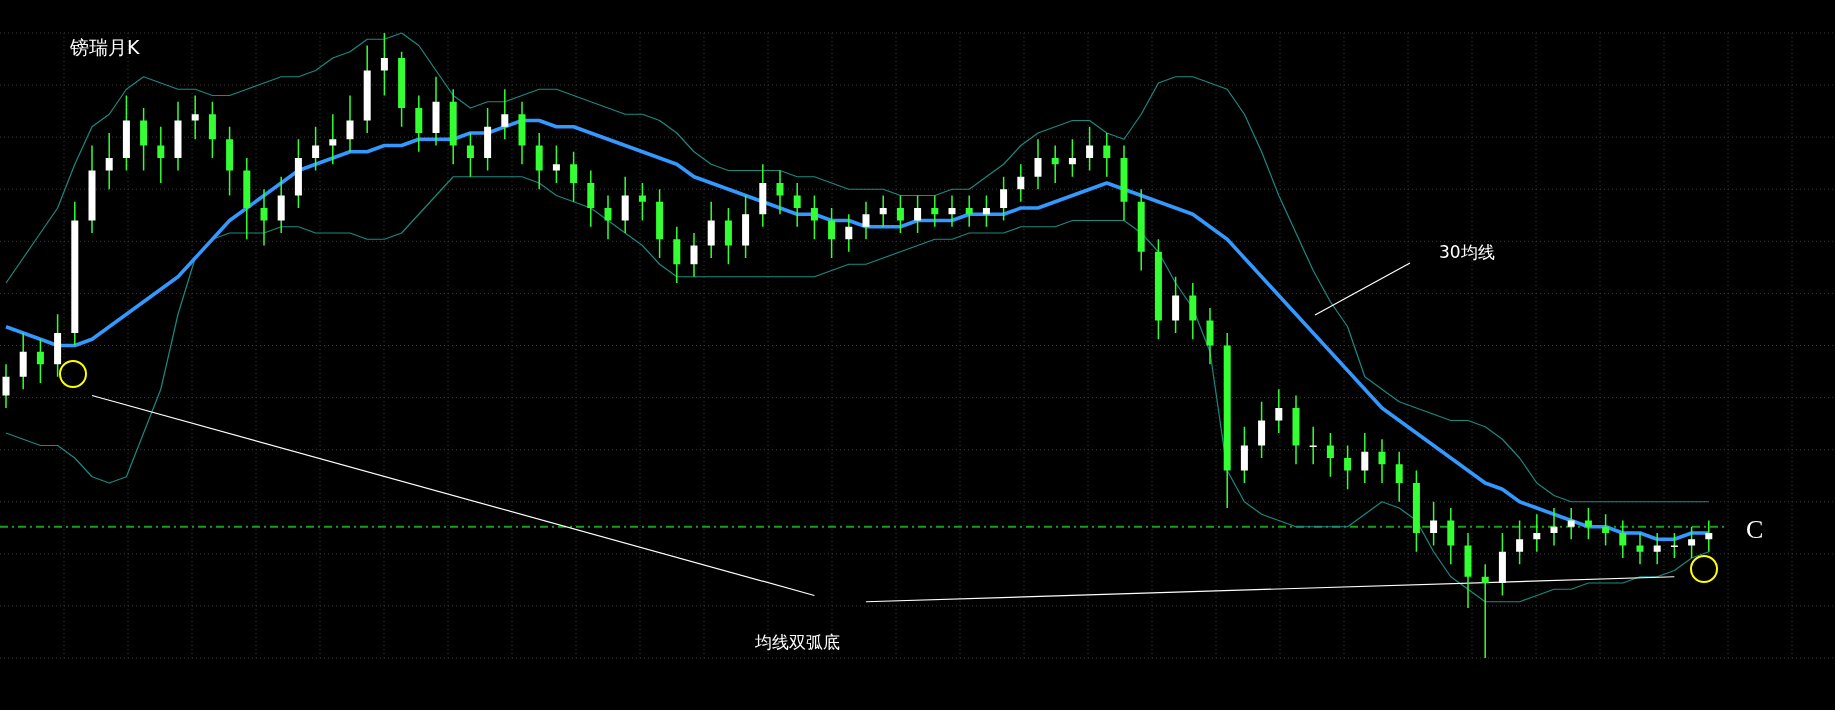 The image size is (1835, 710). I want to click on annotation: 均线双弧底, so click(797, 642).